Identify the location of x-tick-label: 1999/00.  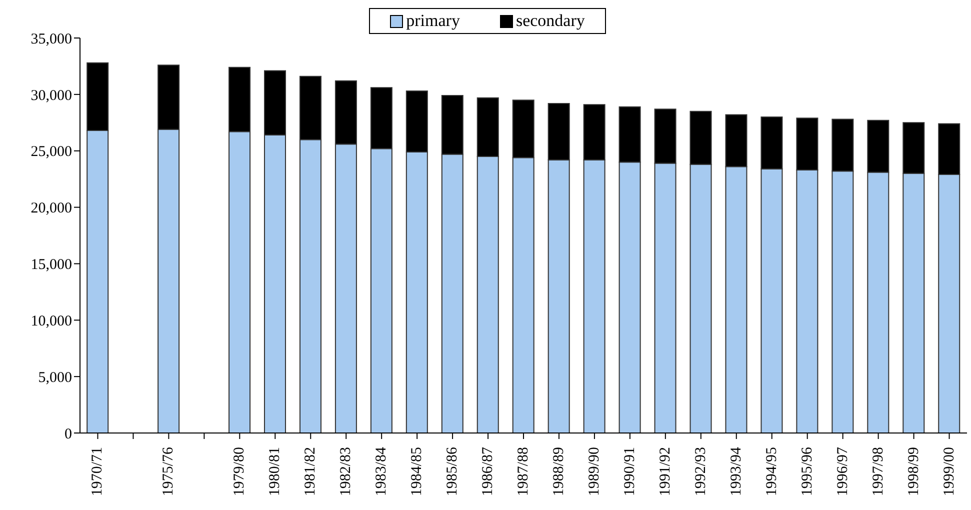
(949, 471).